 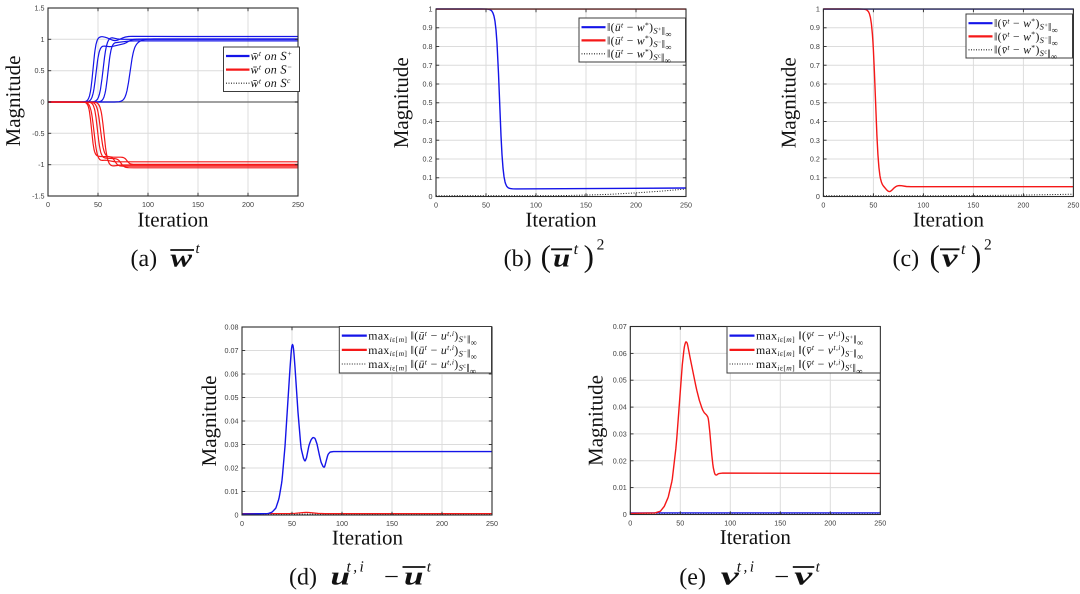 What do you see at coordinates (40, 8) in the screenshot?
I see `svg-text: 1.5` at bounding box center [40, 8].